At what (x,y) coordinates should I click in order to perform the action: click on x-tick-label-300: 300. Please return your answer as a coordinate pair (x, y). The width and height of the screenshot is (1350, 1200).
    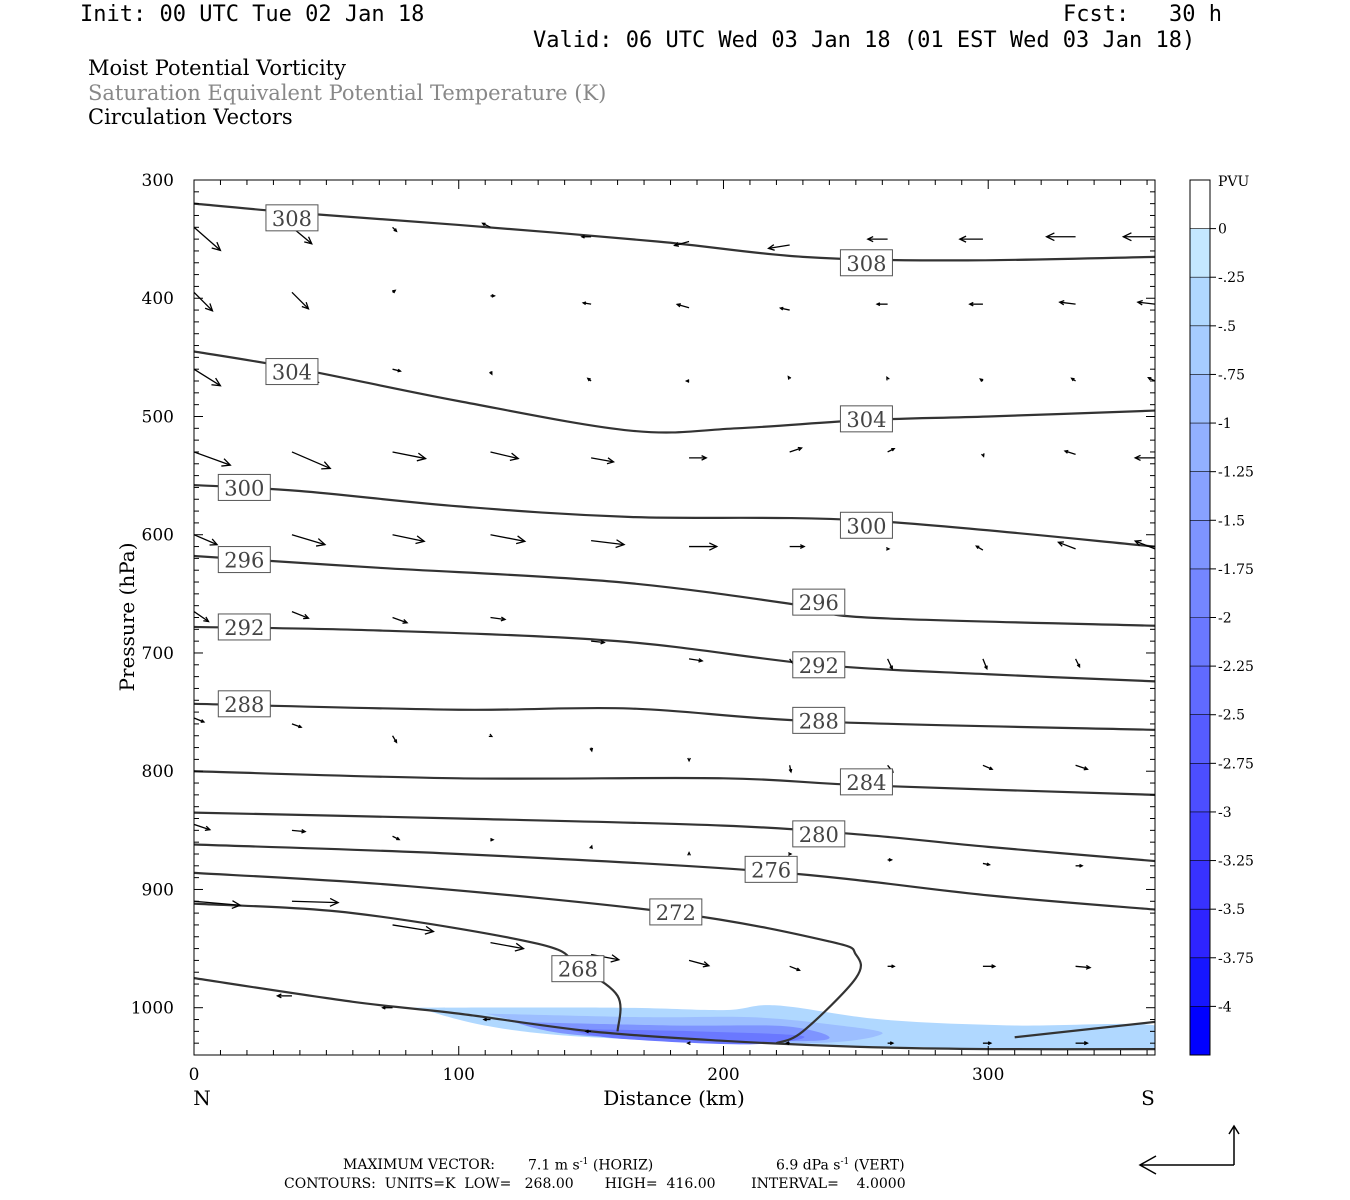
    Looking at the image, I should click on (988, 1075).